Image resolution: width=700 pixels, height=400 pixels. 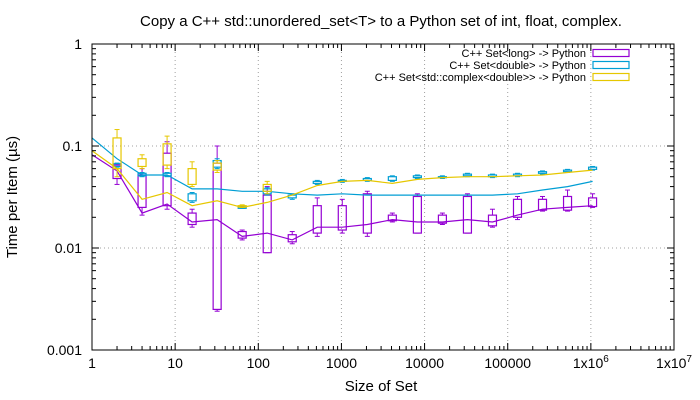 What do you see at coordinates (175, 363) in the screenshot?
I see `x-tick-label: 10` at bounding box center [175, 363].